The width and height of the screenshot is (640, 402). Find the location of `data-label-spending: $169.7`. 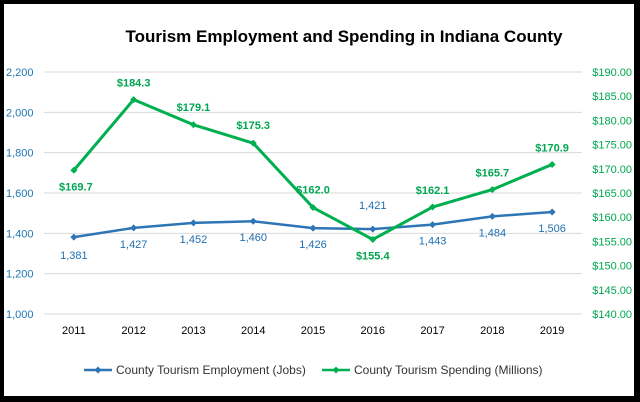

data-label-spending: $169.7 is located at coordinates (76, 187).